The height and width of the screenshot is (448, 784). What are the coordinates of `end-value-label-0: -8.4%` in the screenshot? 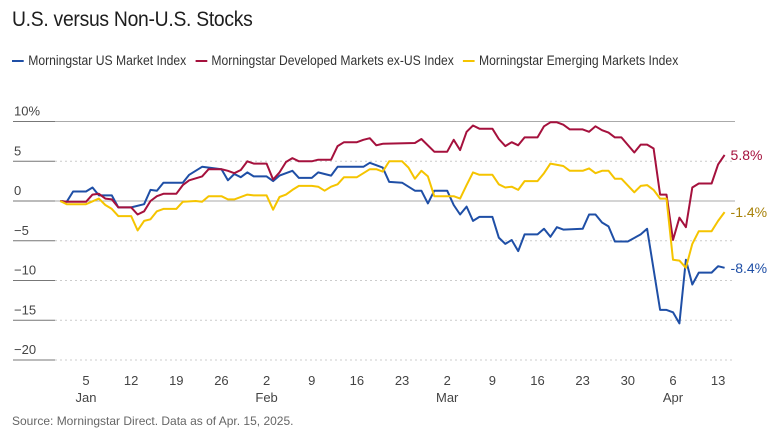 It's located at (749, 268).